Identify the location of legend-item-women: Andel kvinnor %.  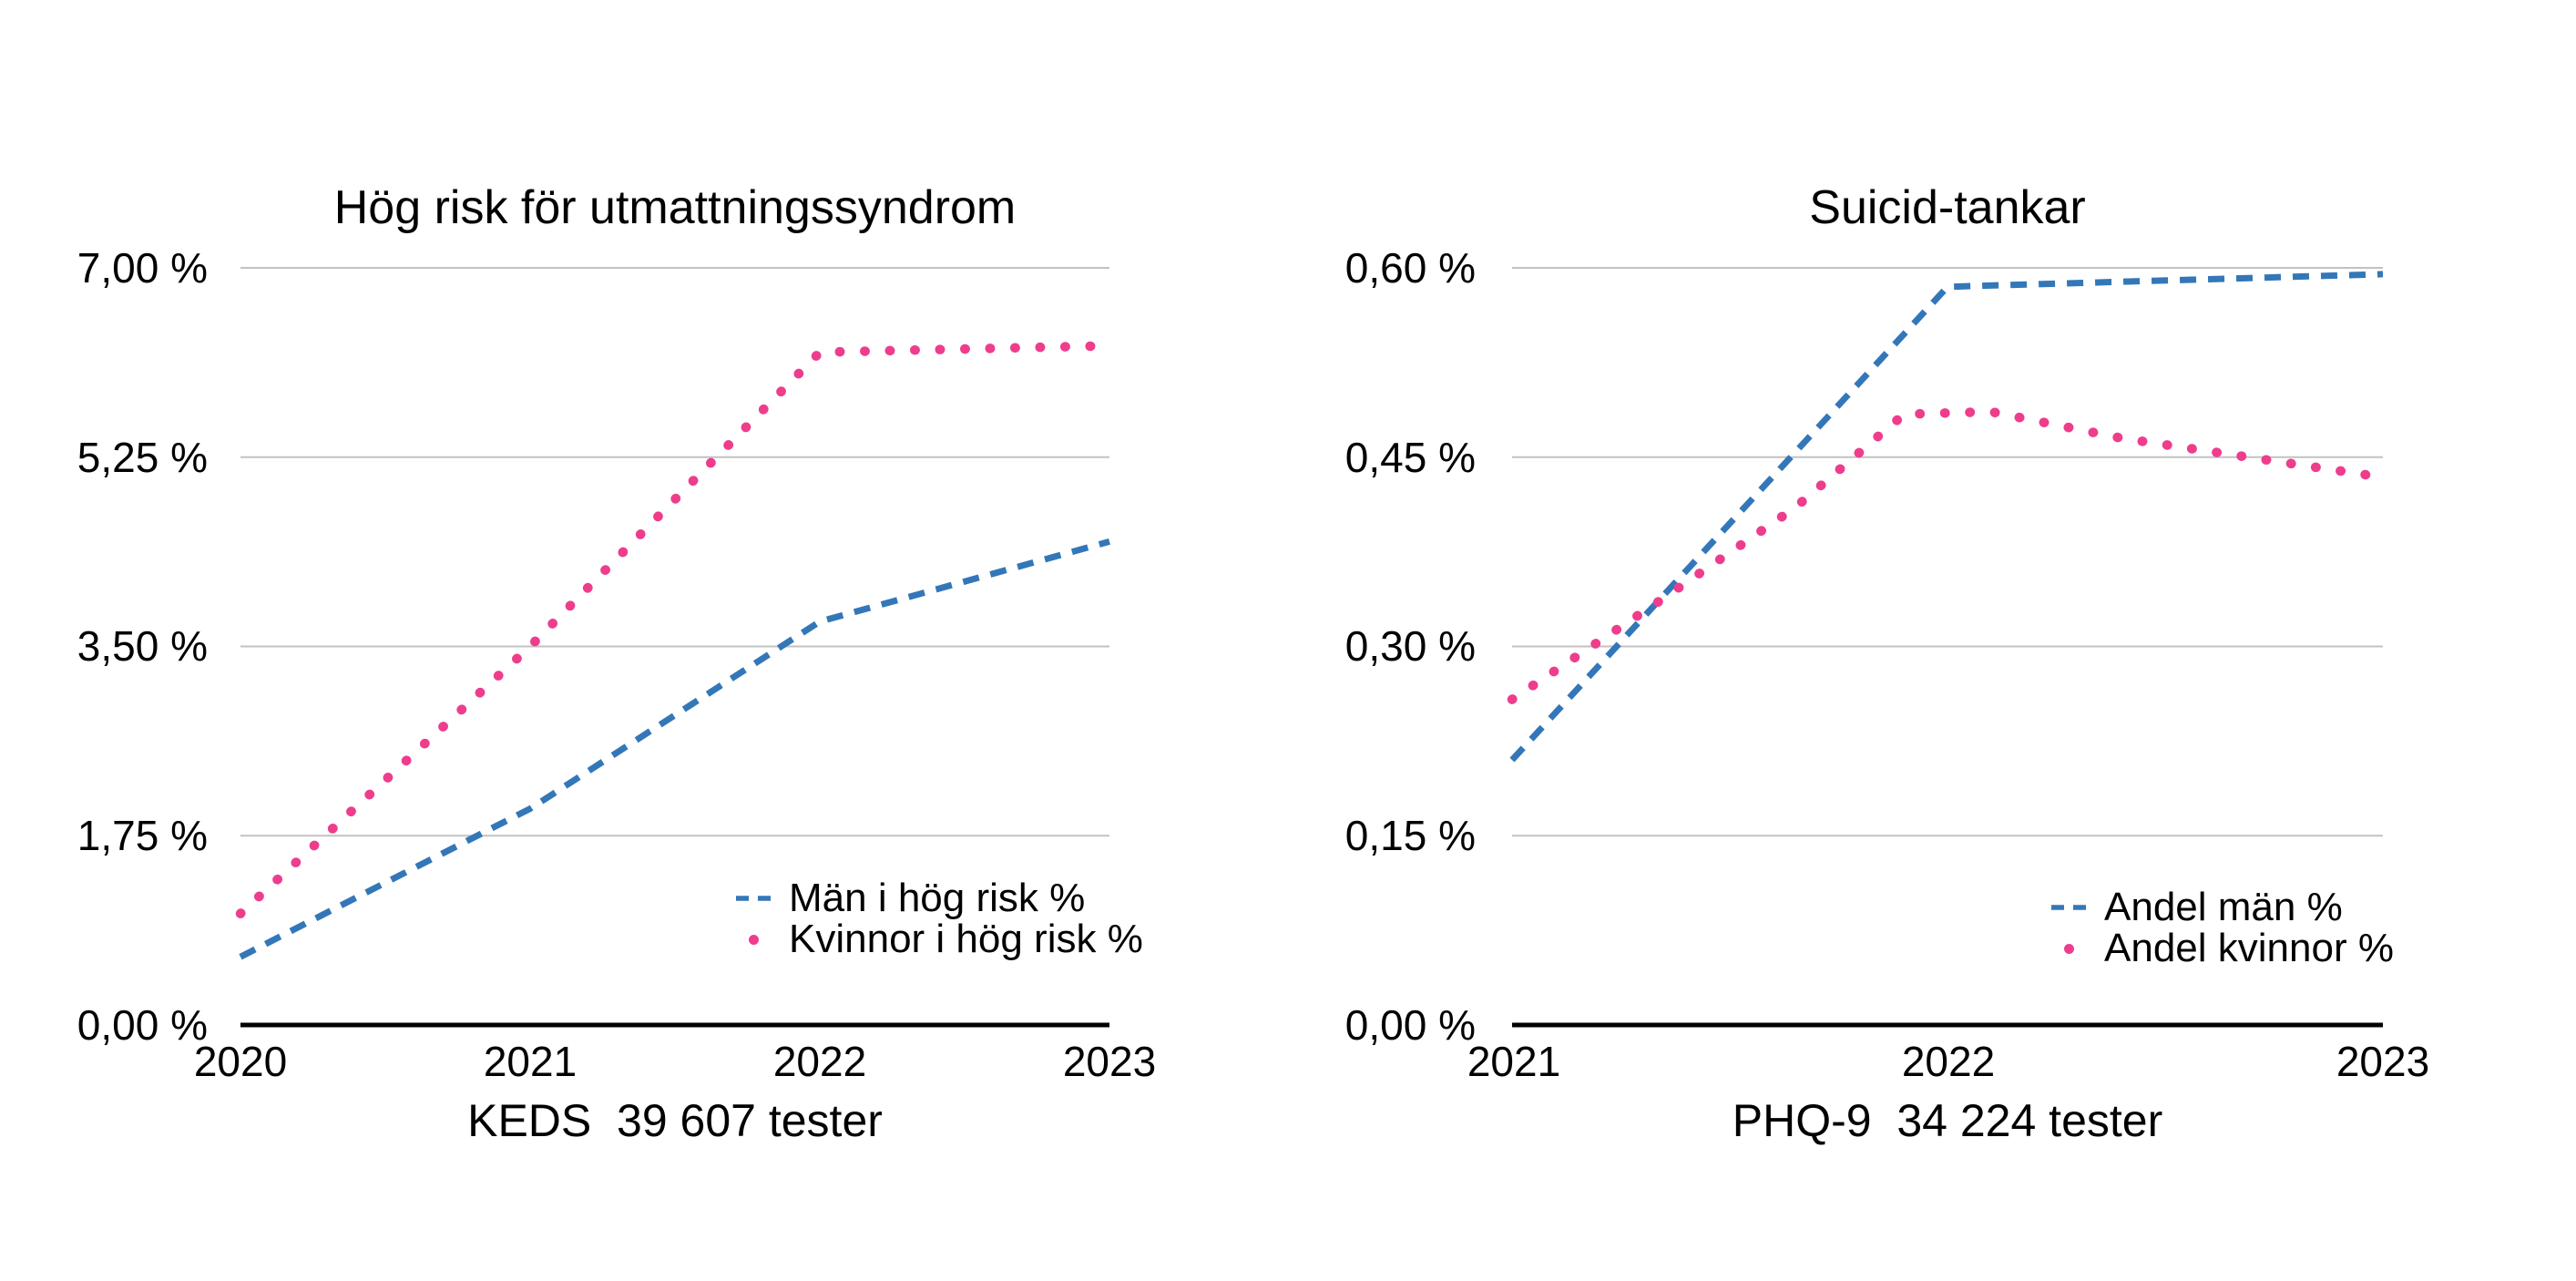
(2222, 948).